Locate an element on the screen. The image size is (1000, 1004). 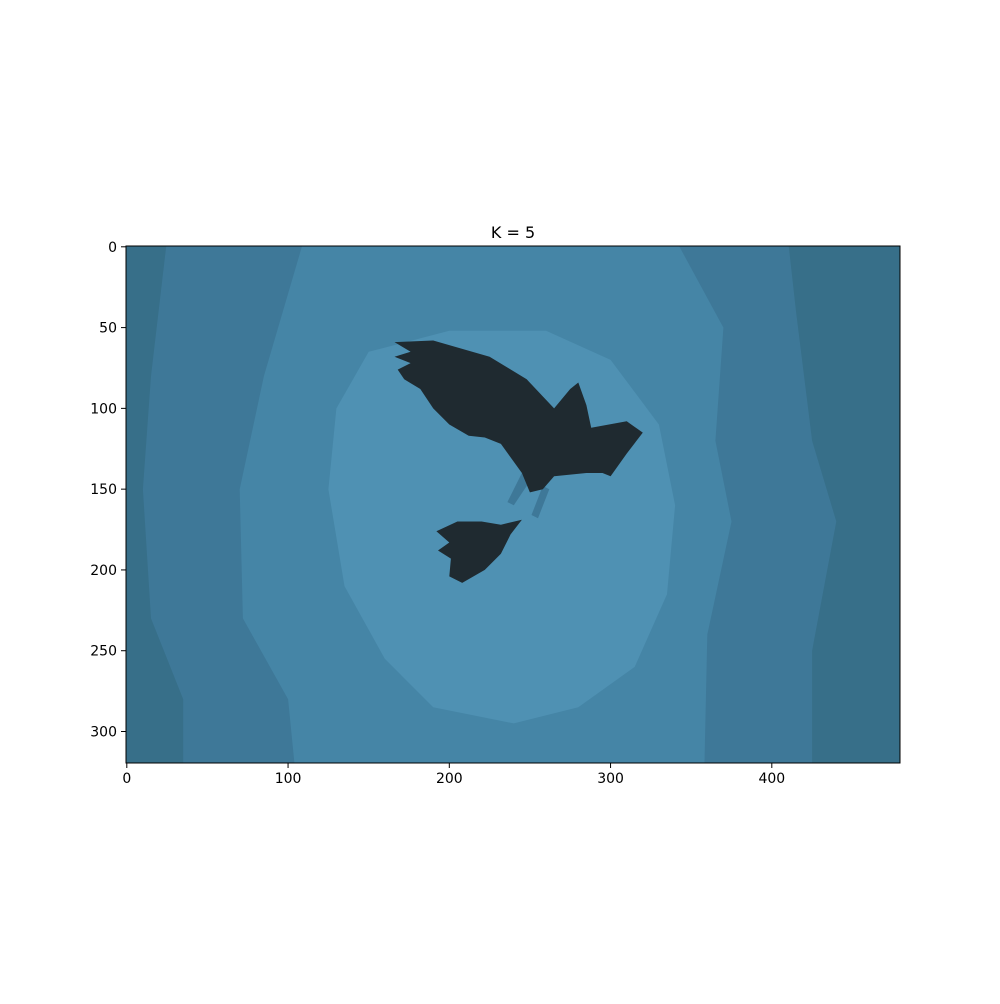
y-tick-label: 300 is located at coordinates (103, 732).